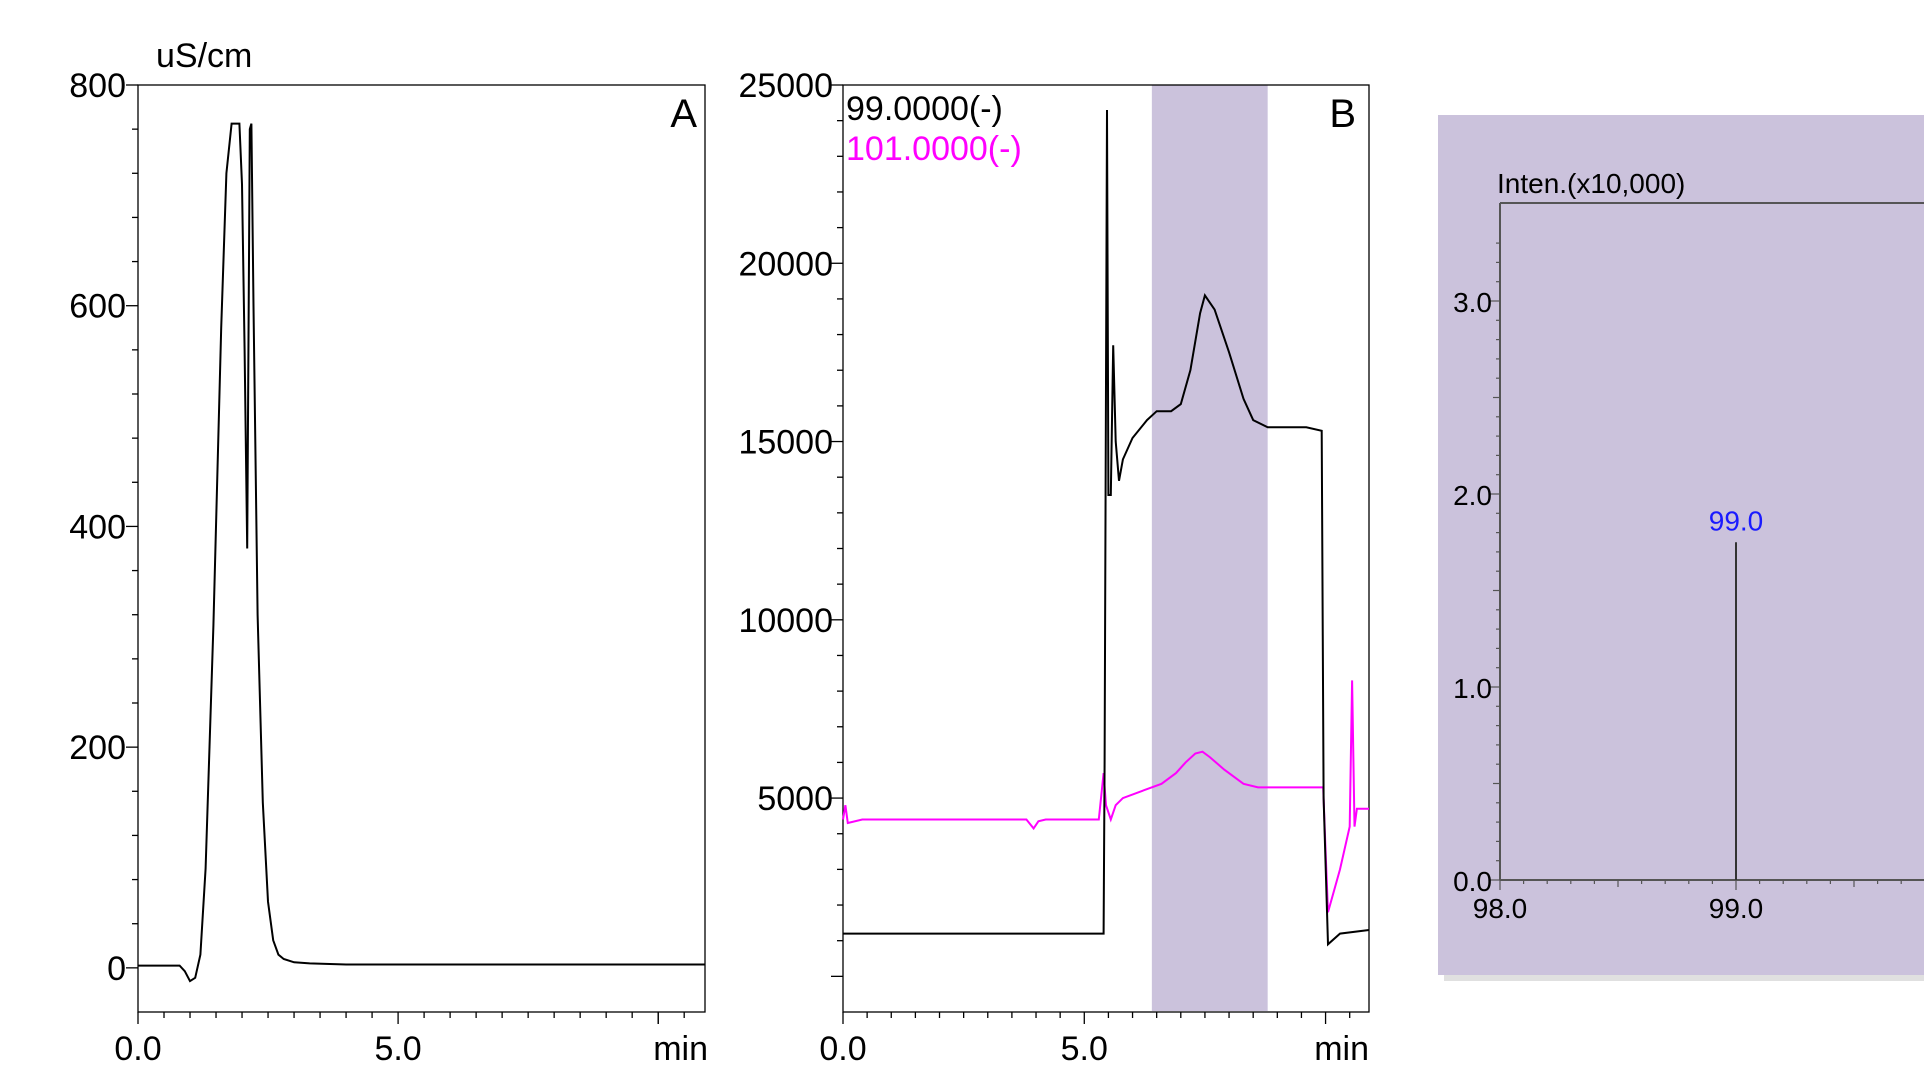  What do you see at coordinates (1736, 520) in the screenshot?
I see `peak-label: 99.0` at bounding box center [1736, 520].